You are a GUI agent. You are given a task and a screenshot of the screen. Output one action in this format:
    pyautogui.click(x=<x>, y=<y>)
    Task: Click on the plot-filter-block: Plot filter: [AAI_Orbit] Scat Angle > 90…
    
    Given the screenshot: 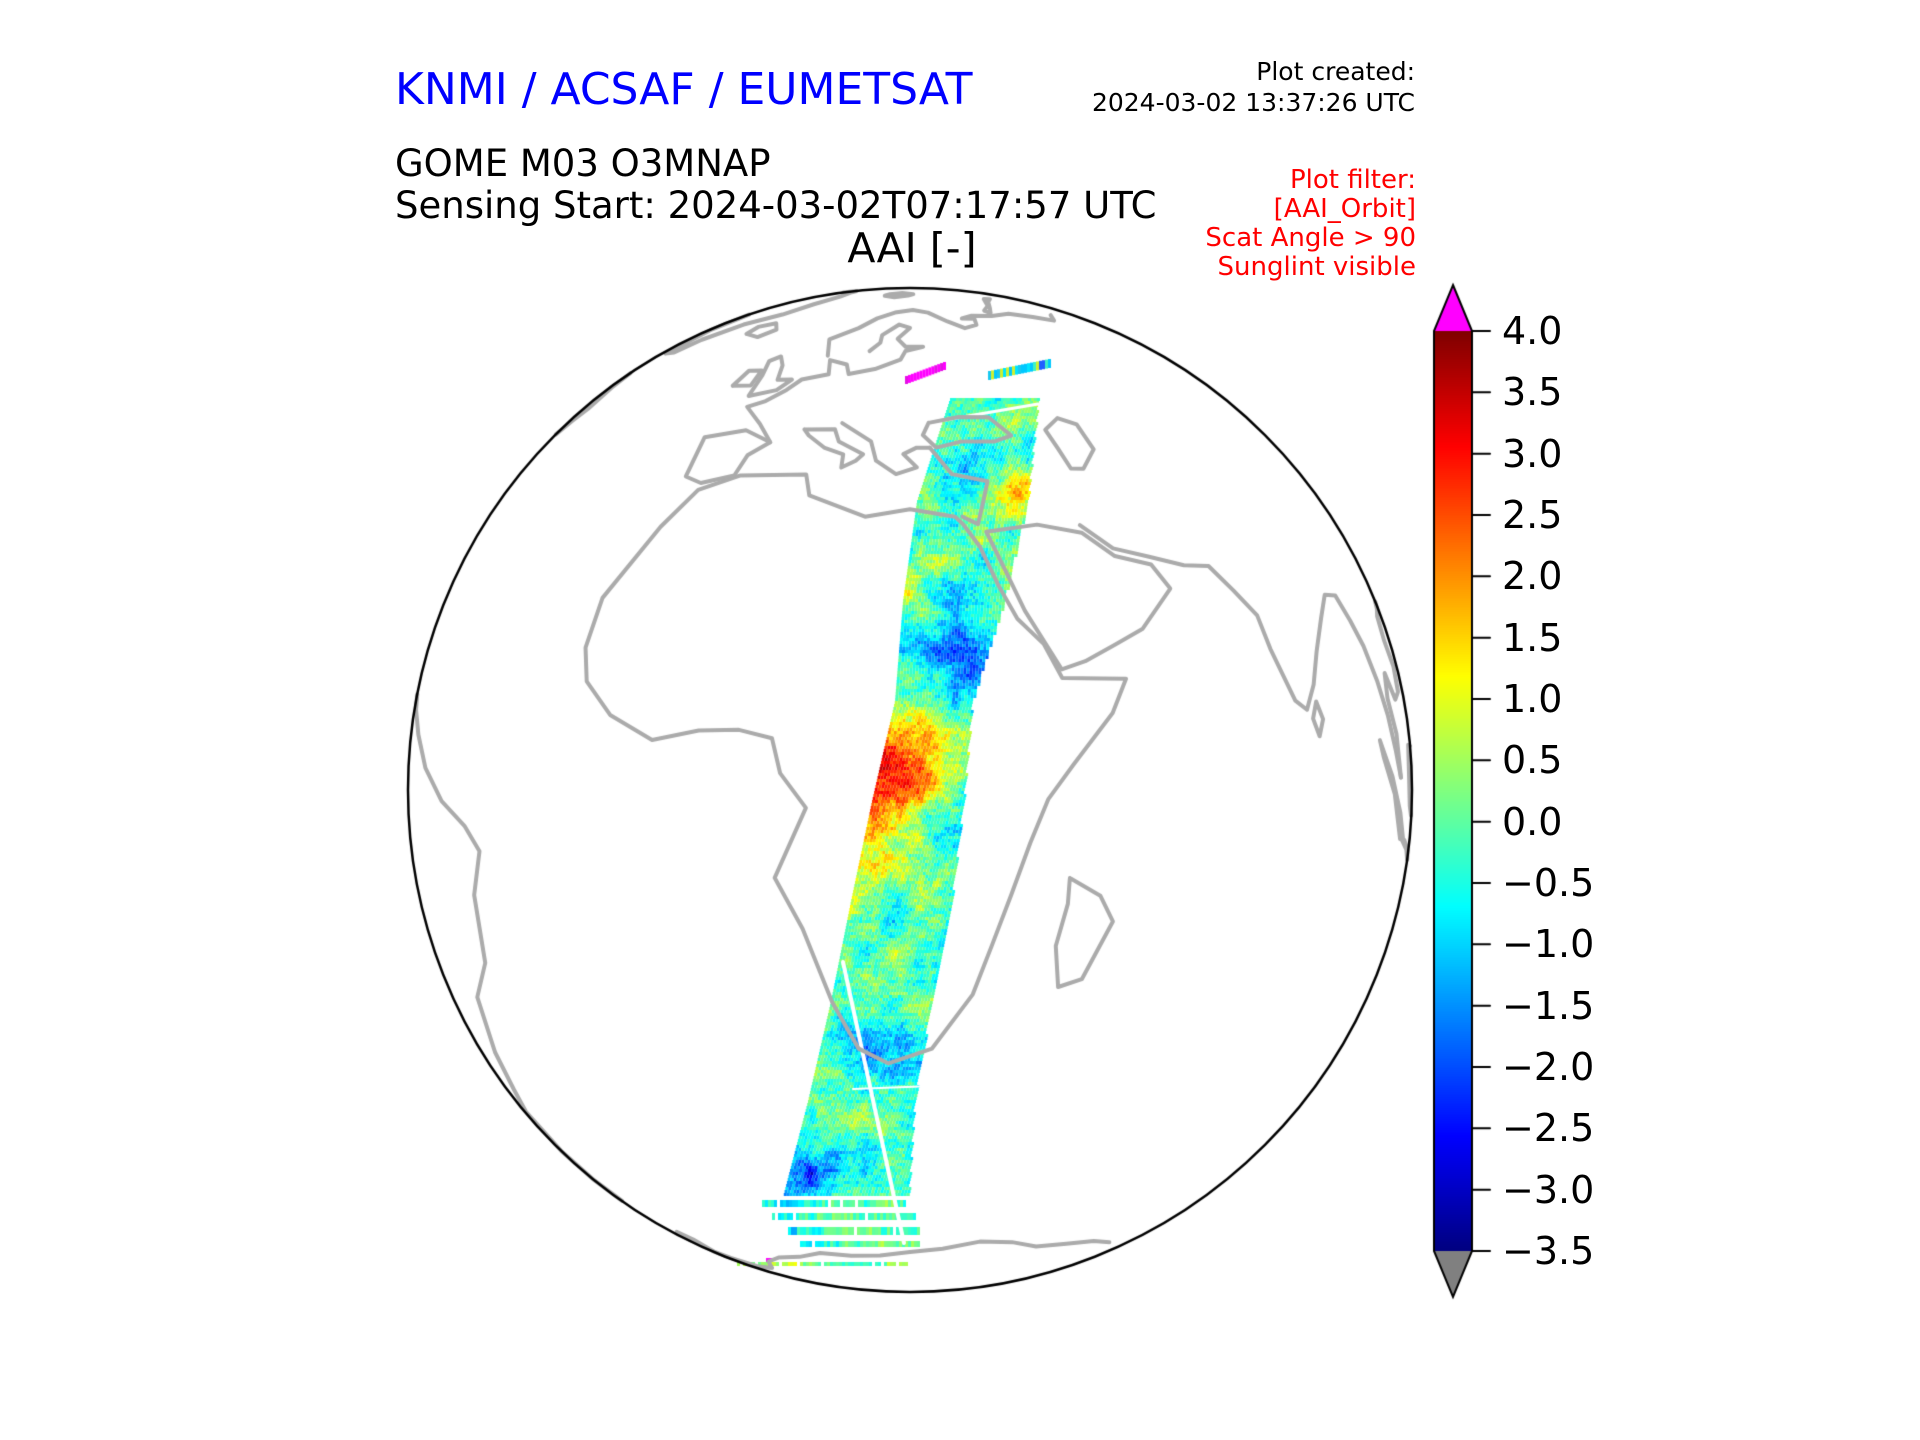 What is the action you would take?
    pyautogui.click(x=1310, y=224)
    